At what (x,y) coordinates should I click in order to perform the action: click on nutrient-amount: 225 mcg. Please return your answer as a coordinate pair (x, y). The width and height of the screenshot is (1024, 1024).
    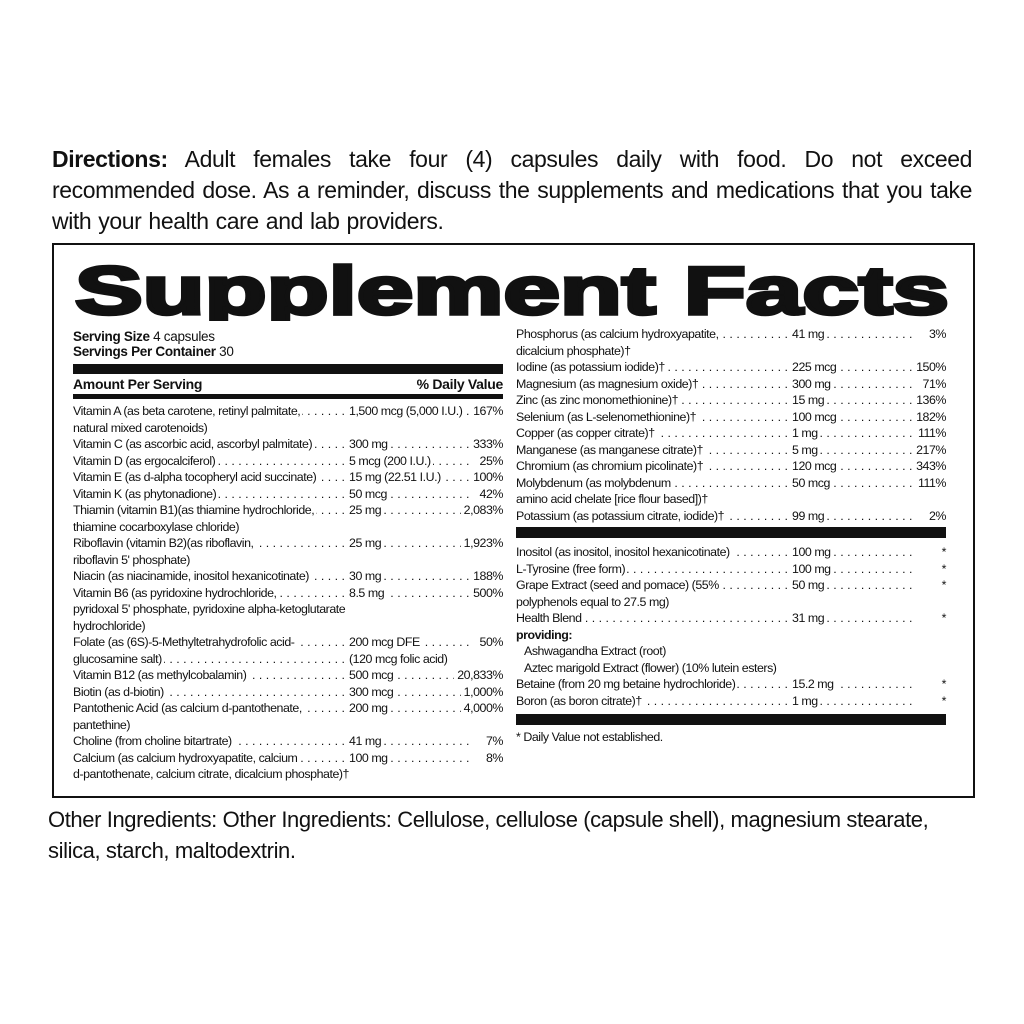
    Looking at the image, I should click on (852, 367).